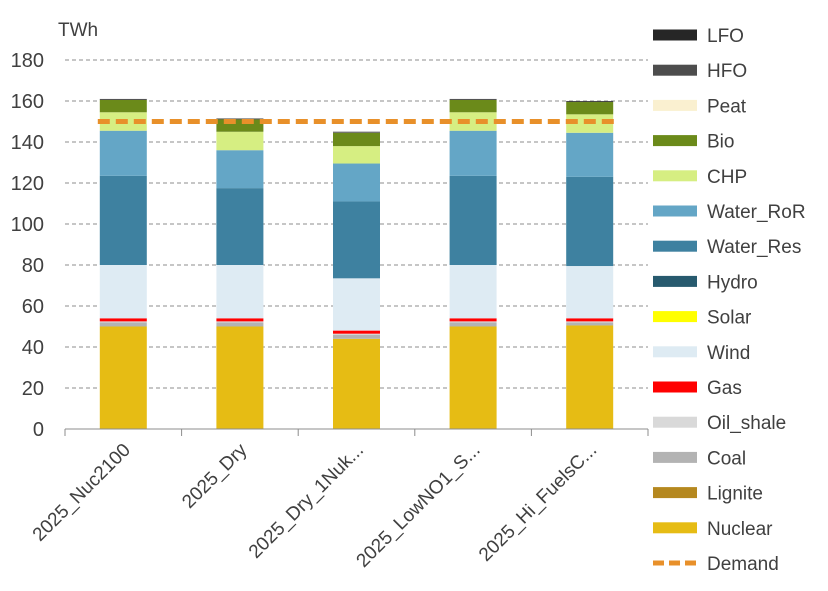 The width and height of the screenshot is (828, 591). Describe the element at coordinates (675, 317) in the screenshot. I see `legend-swatch-solar` at that location.